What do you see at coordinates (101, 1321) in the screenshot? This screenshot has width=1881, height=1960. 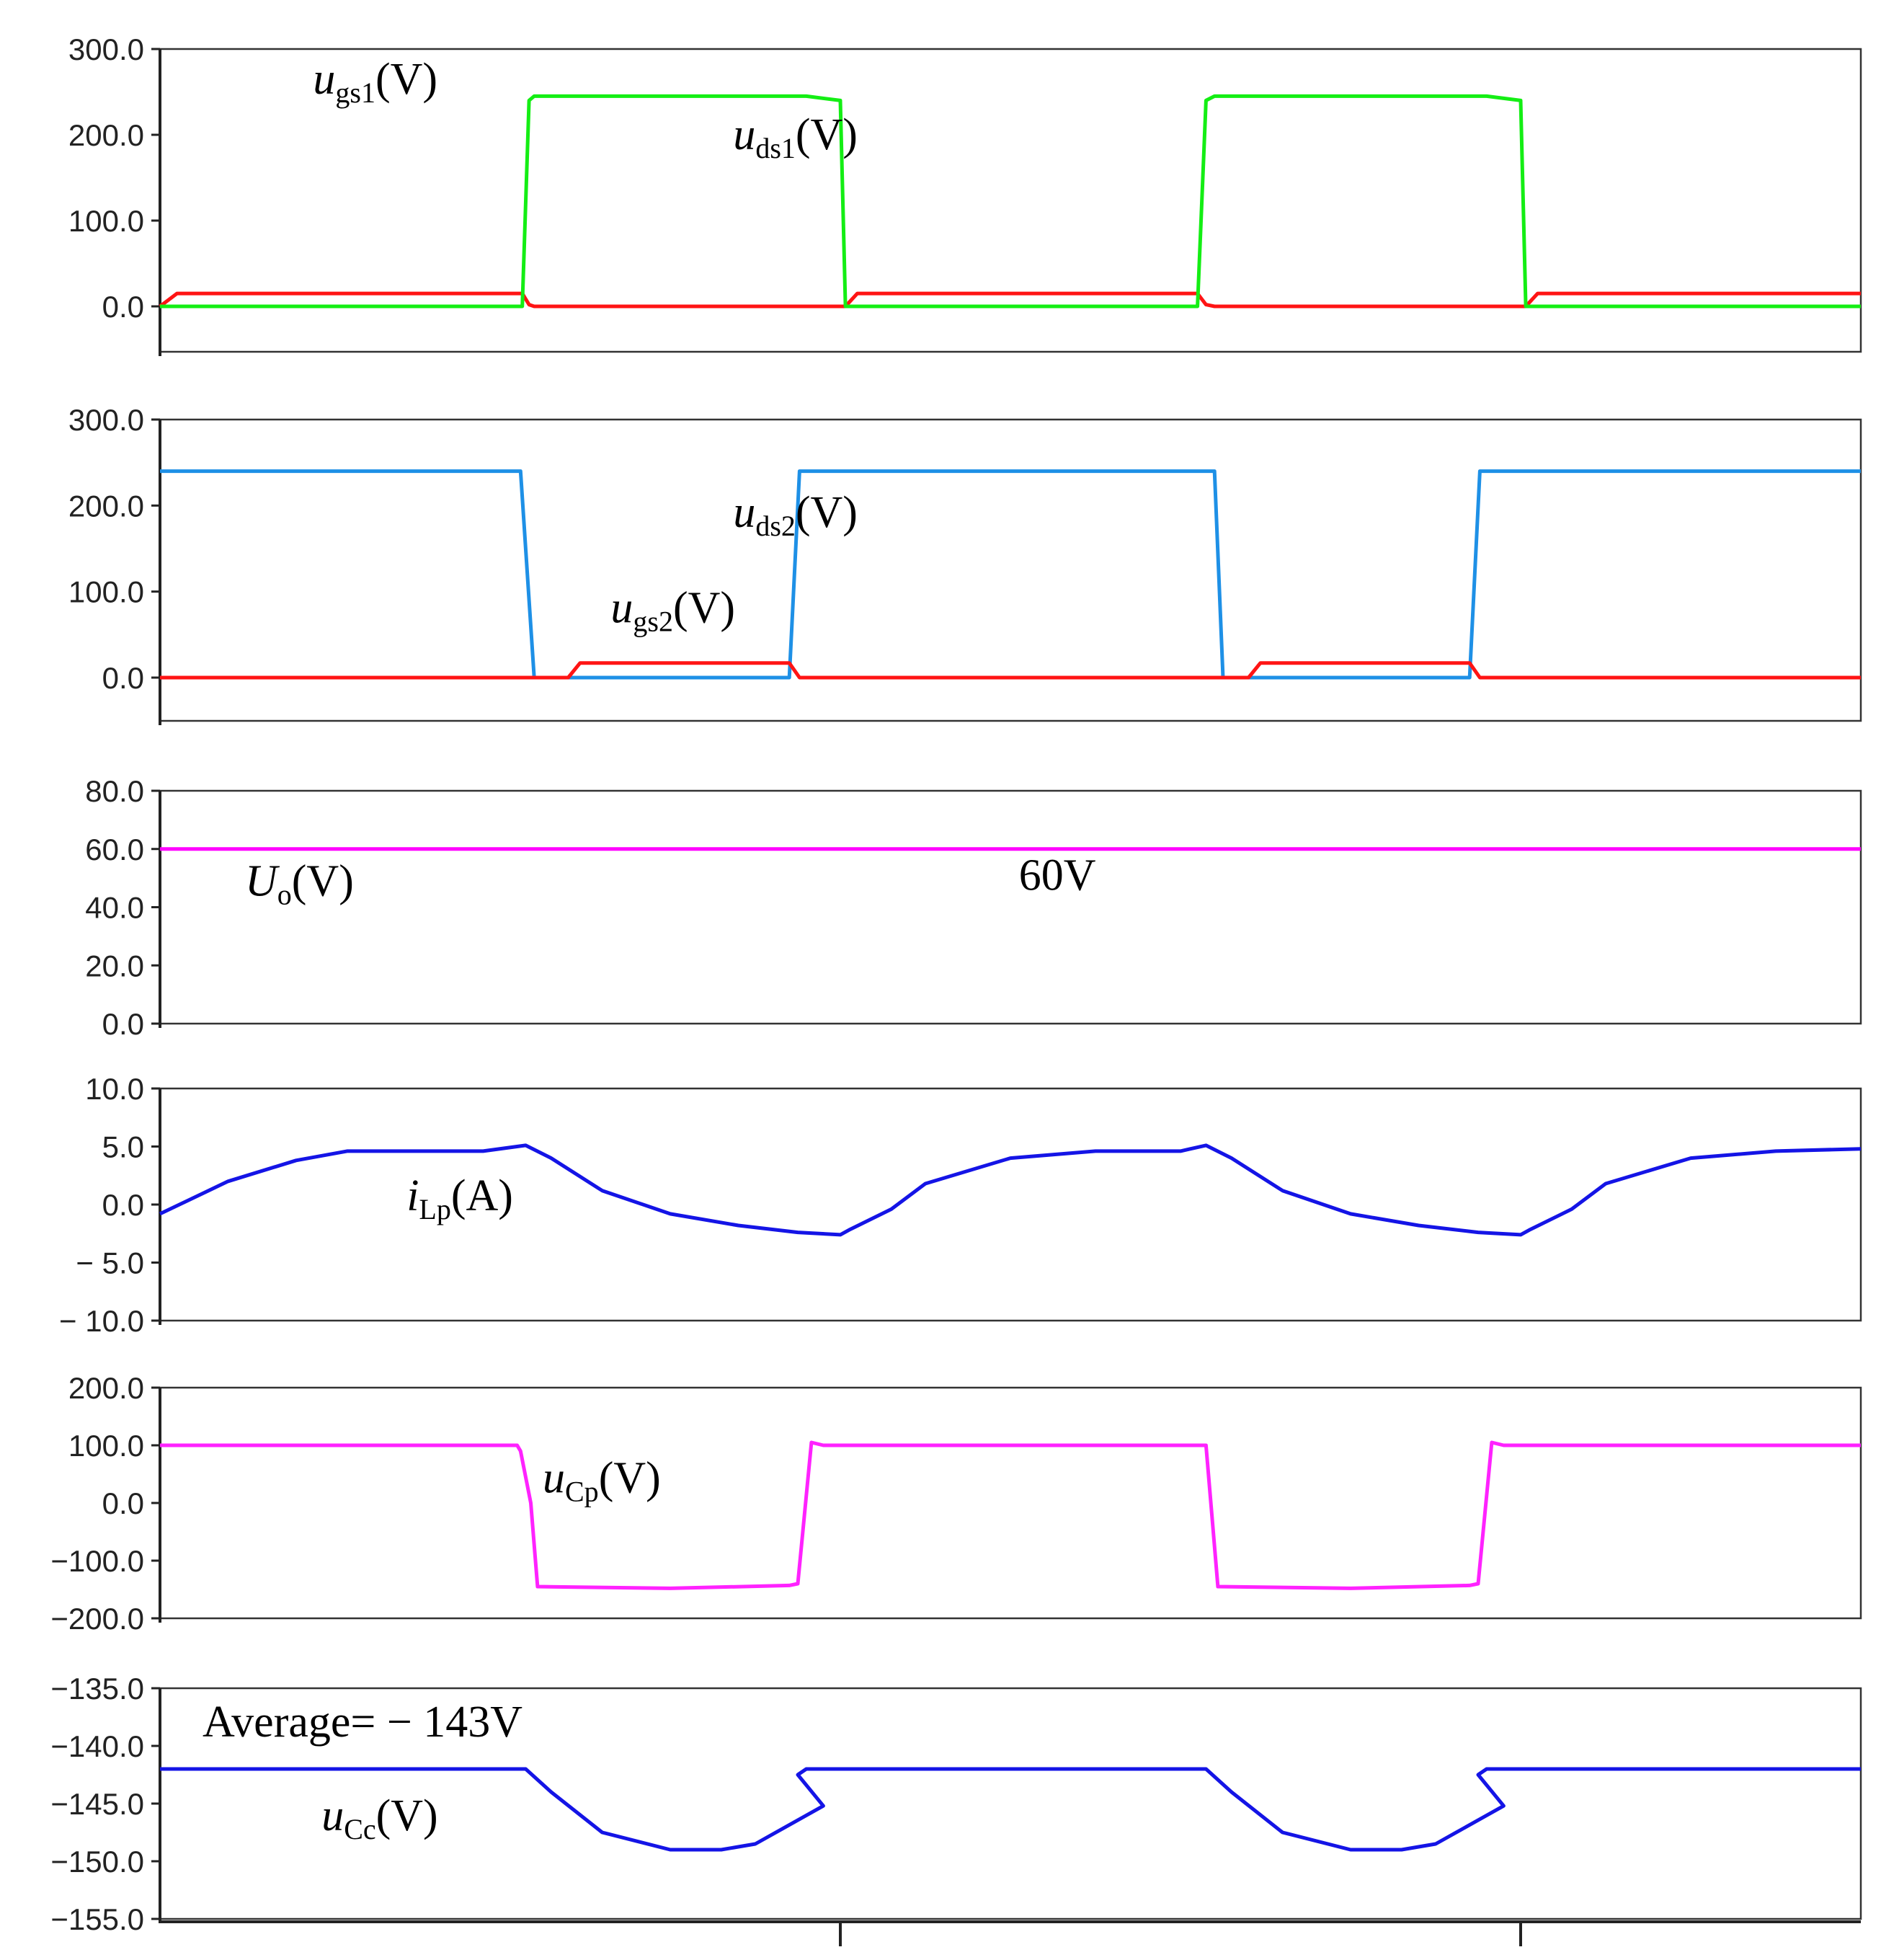 I see `y-tick-label: − 10.0` at bounding box center [101, 1321].